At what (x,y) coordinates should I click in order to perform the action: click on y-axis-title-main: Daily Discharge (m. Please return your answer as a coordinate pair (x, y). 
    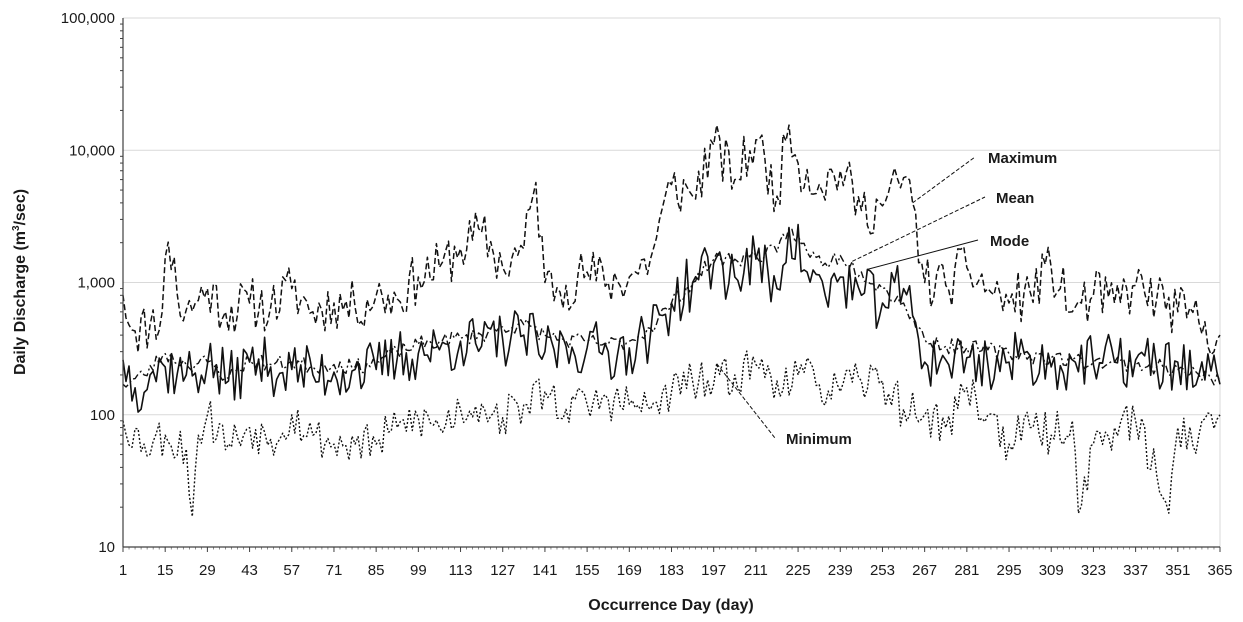
    Looking at the image, I should click on (20, 303).